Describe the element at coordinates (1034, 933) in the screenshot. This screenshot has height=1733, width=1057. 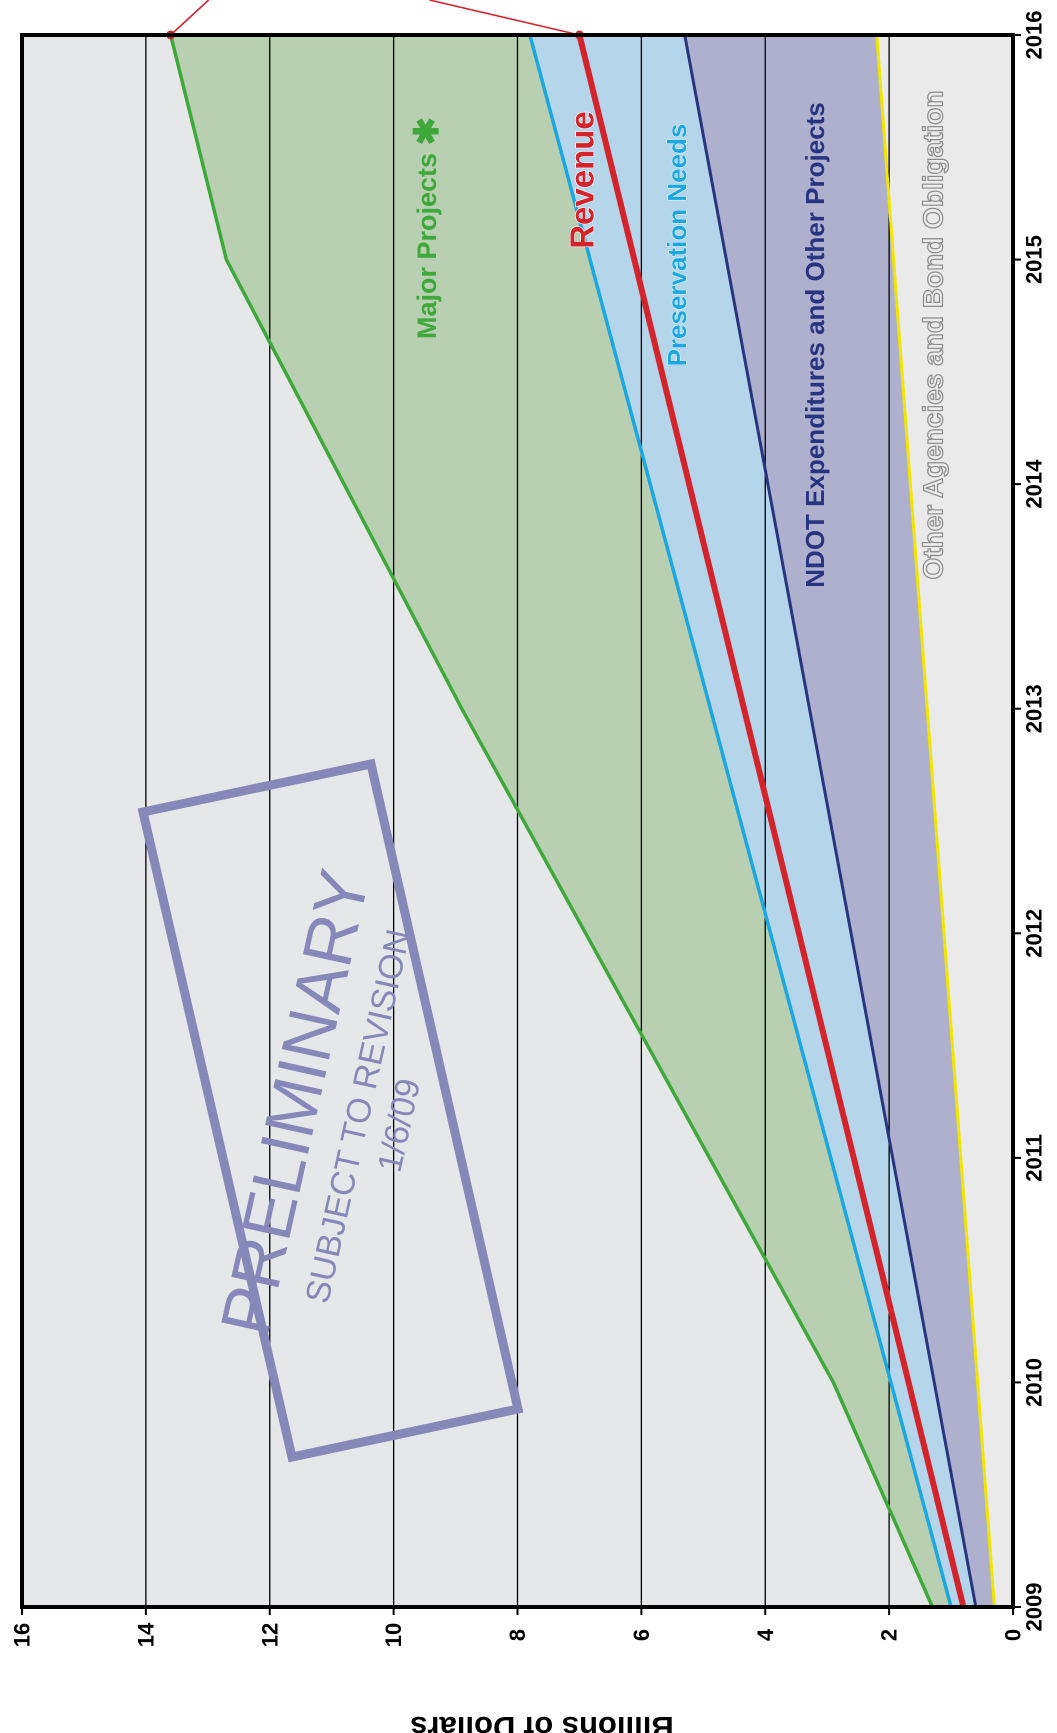
I see `x-tick-label: 2012` at that location.